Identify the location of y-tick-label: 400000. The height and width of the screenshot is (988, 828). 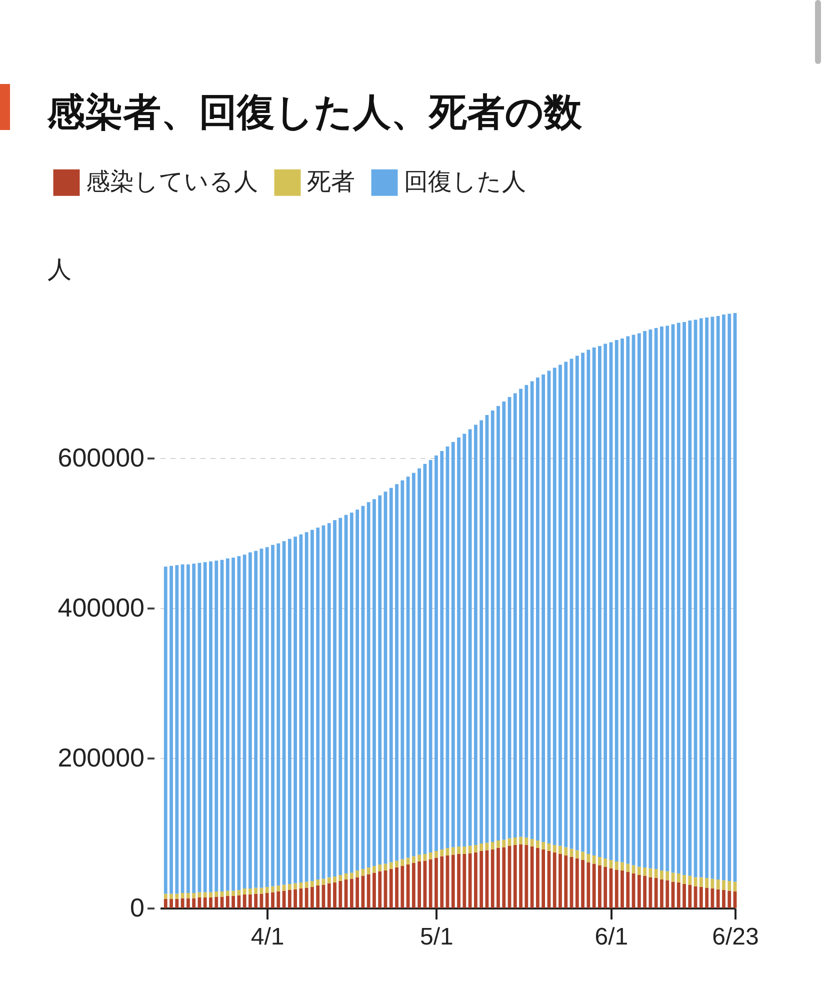
(101, 607).